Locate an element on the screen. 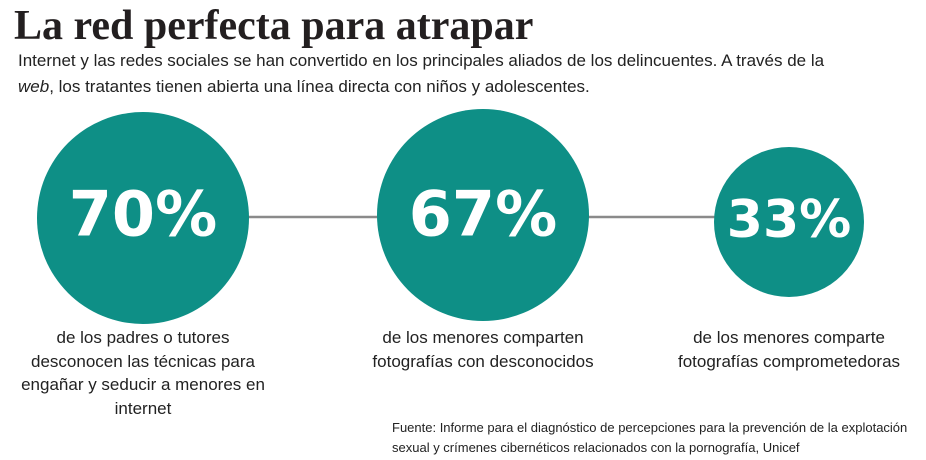 The width and height of the screenshot is (926, 460). figure: 33% is located at coordinates (789, 220).